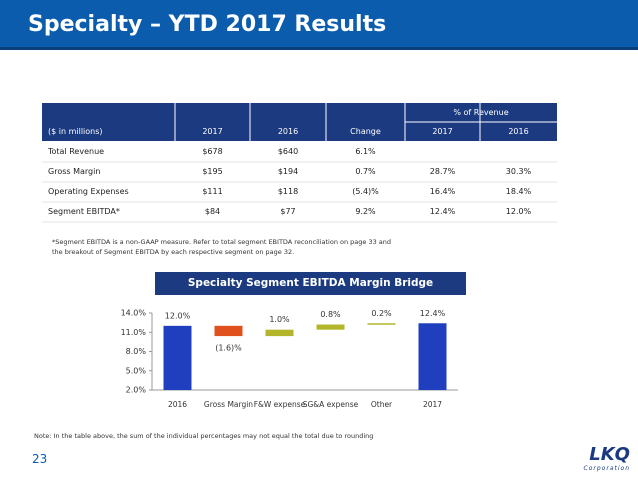 Image resolution: width=638 pixels, height=479 pixels. I want to click on column-header: Change, so click(365, 131).